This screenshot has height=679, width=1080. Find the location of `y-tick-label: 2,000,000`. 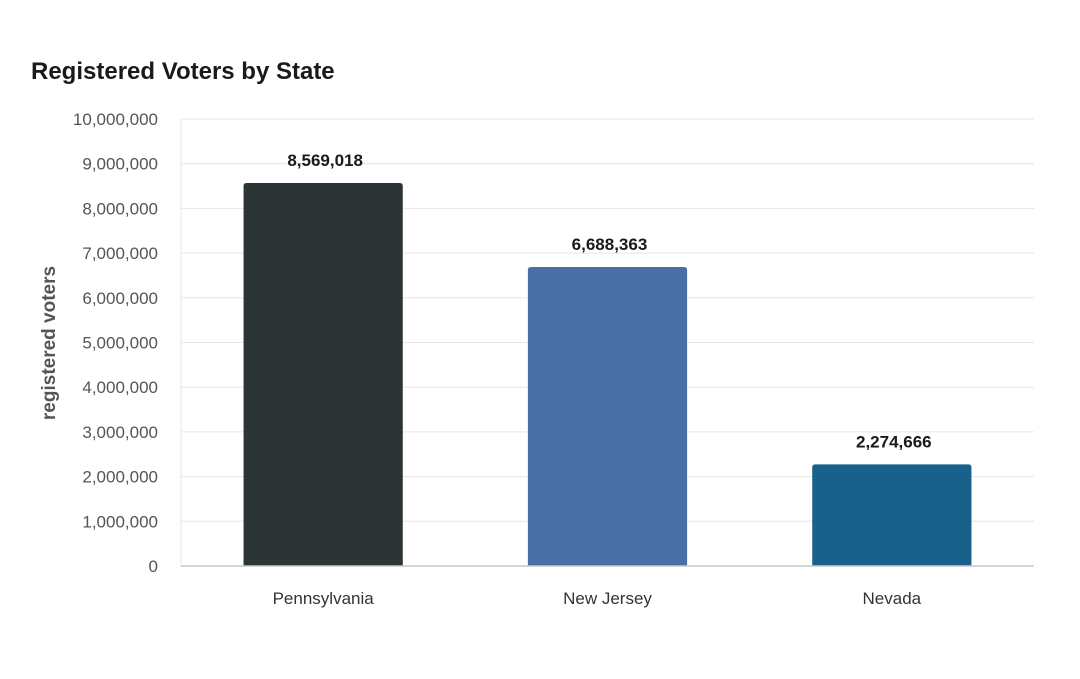

y-tick-label: 2,000,000 is located at coordinates (120, 477).